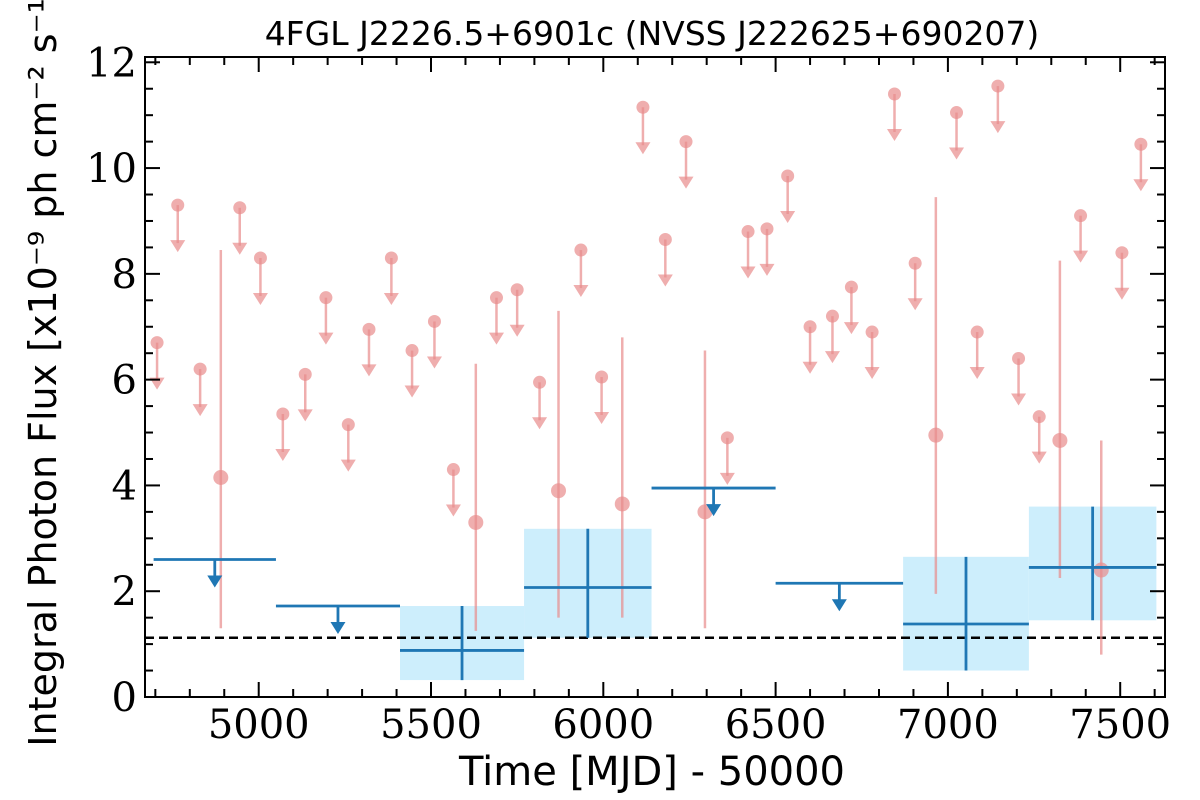 This screenshot has height=800, width=1200. Describe the element at coordinates (124, 698) in the screenshot. I see `y-tick-label: 0` at that location.